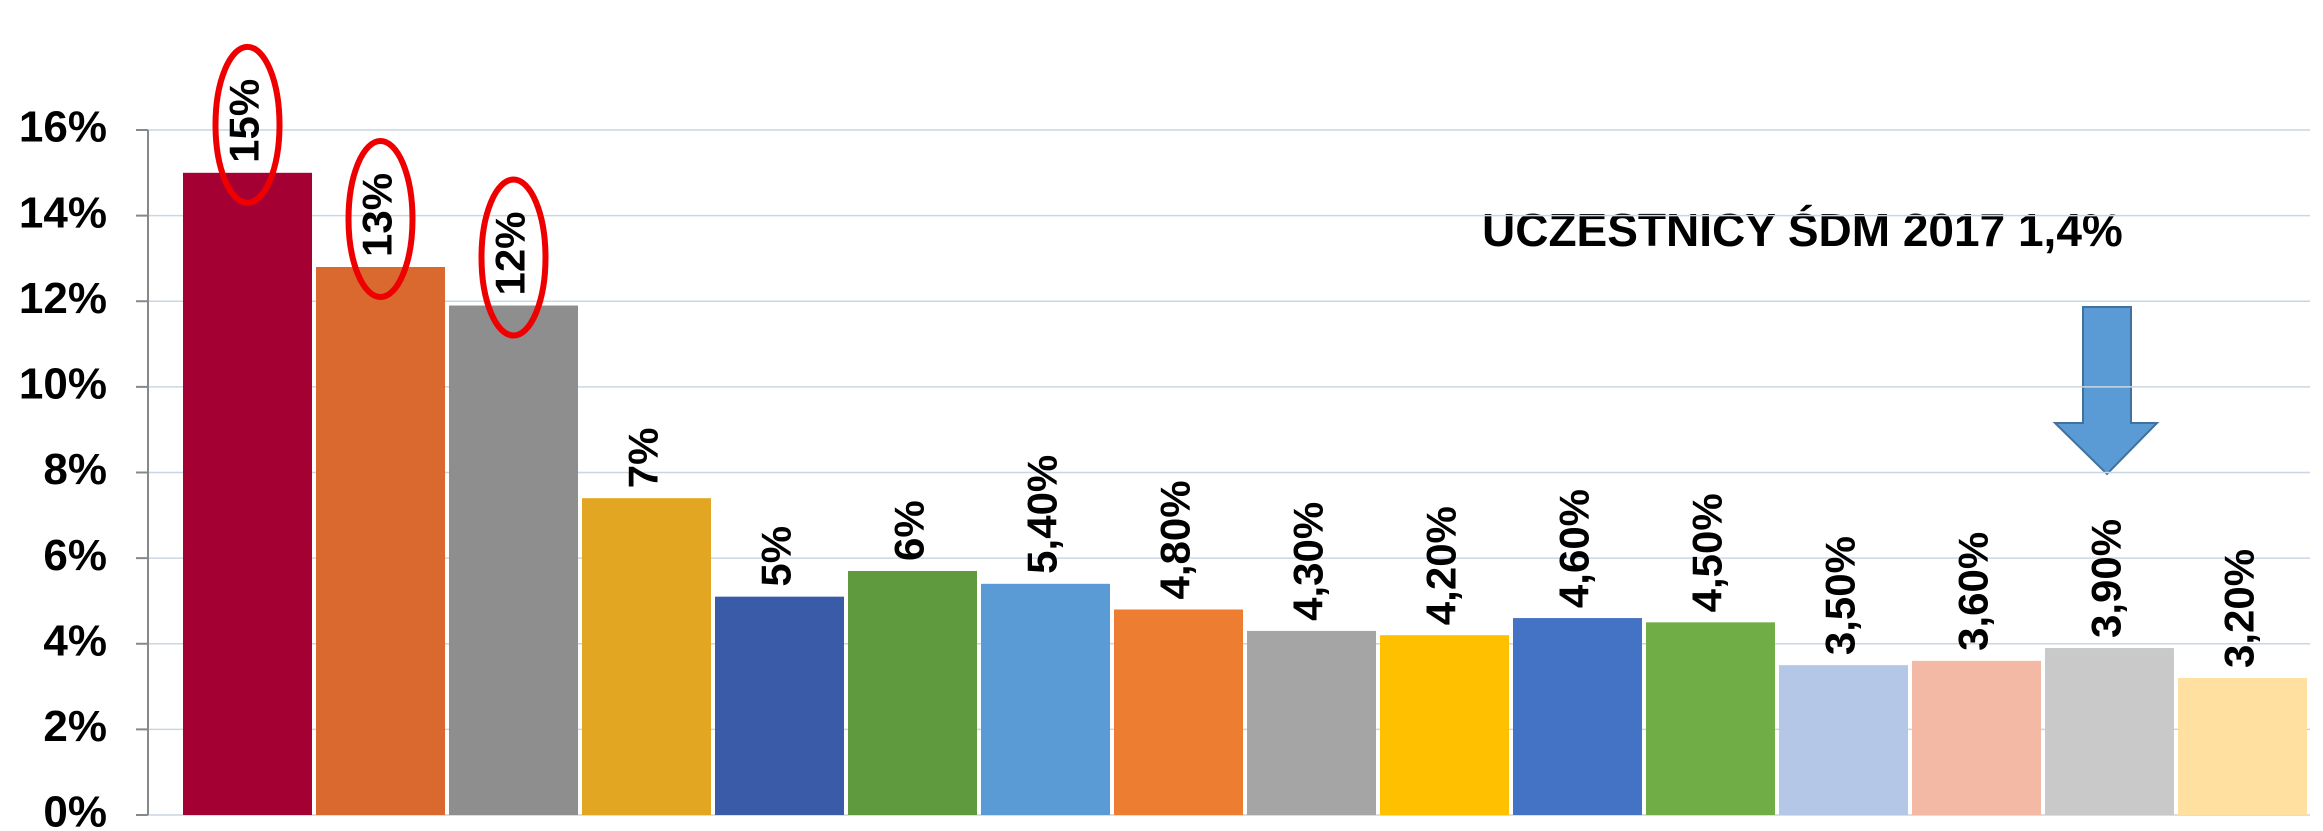 The width and height of the screenshot is (2323, 831). What do you see at coordinates (75, 640) in the screenshot?
I see `y-tick-label: 4%` at bounding box center [75, 640].